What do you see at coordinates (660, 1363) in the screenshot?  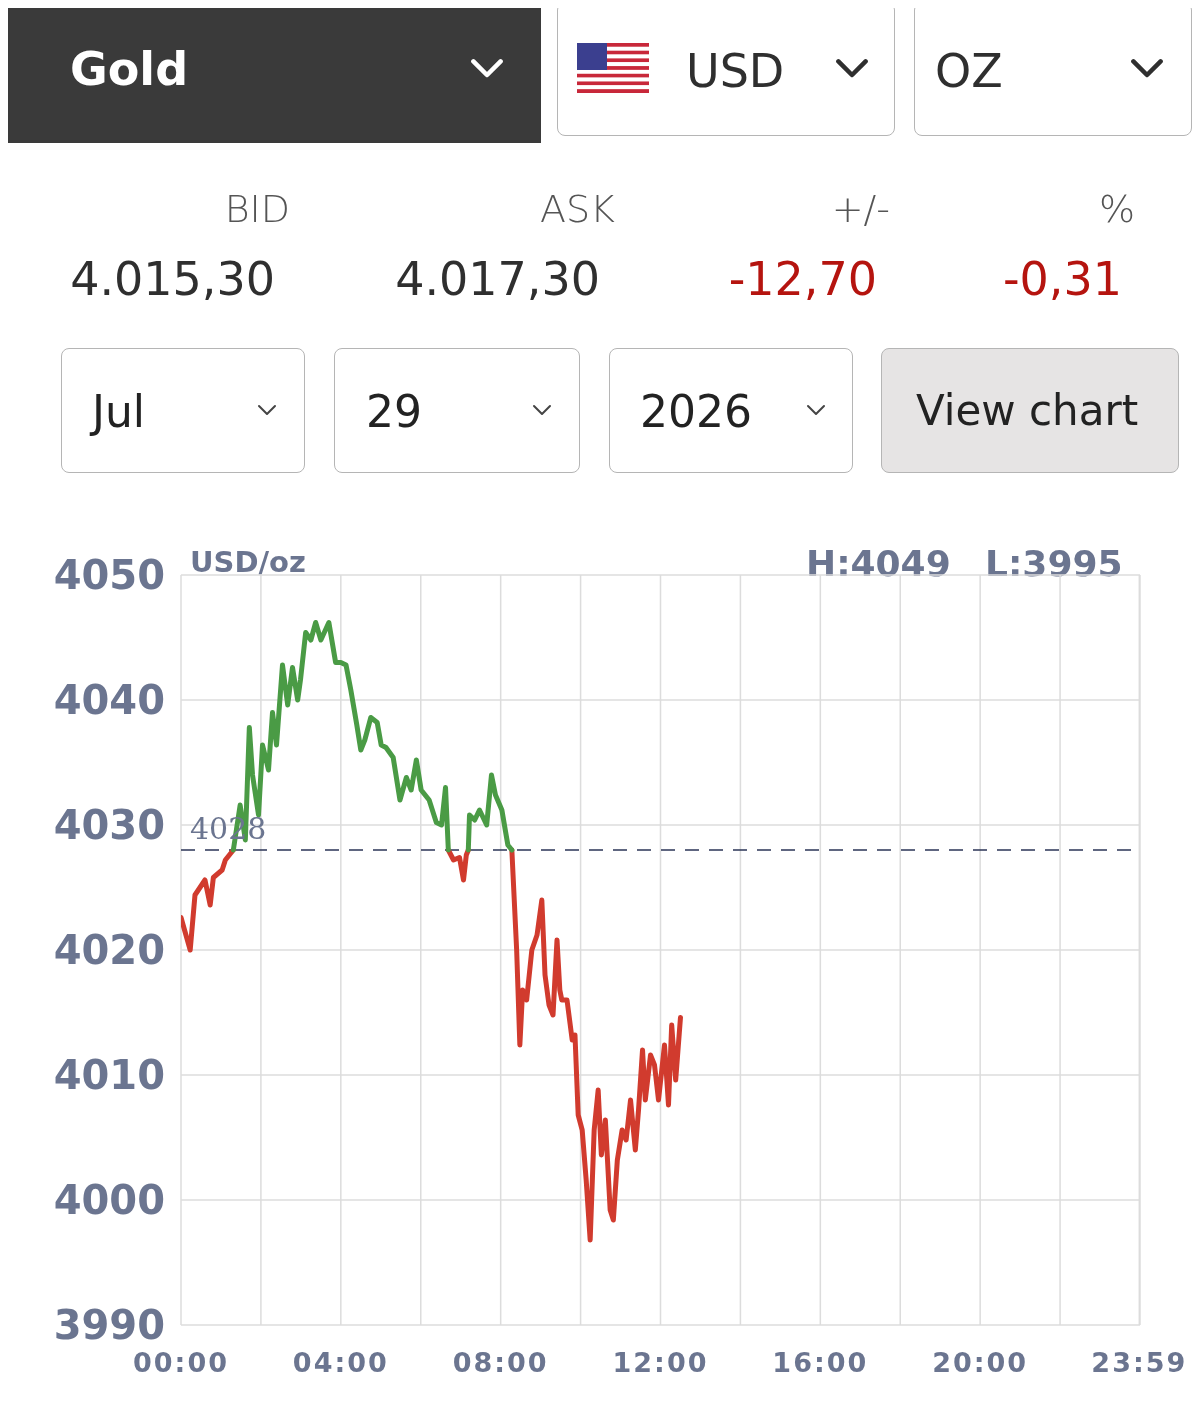 I see `x-tick-label: 12:00` at bounding box center [660, 1363].